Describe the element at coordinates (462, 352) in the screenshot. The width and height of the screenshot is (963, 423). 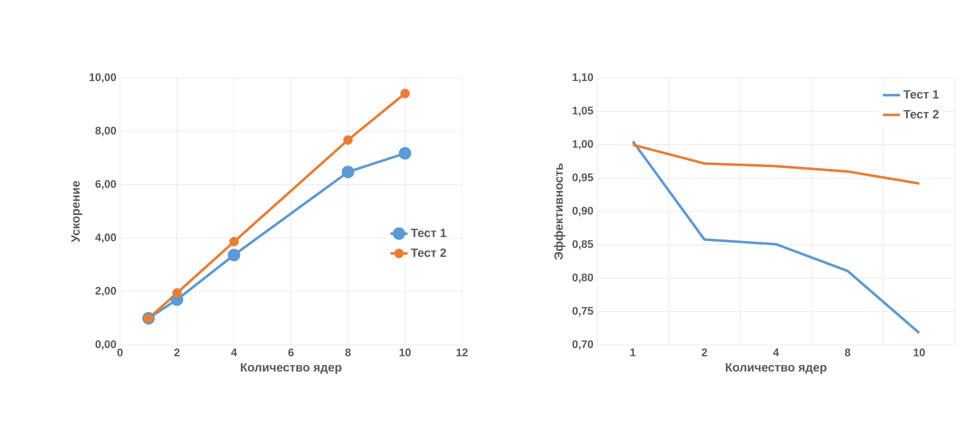
I see `x-tick-label: 12` at that location.